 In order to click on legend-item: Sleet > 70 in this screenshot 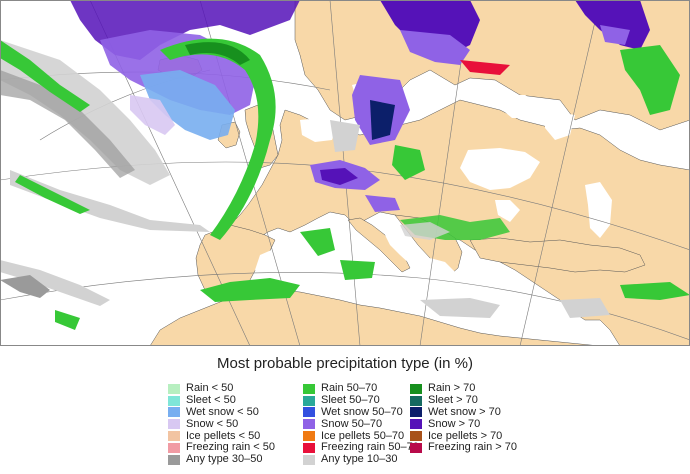, I will do `click(463, 401)`.